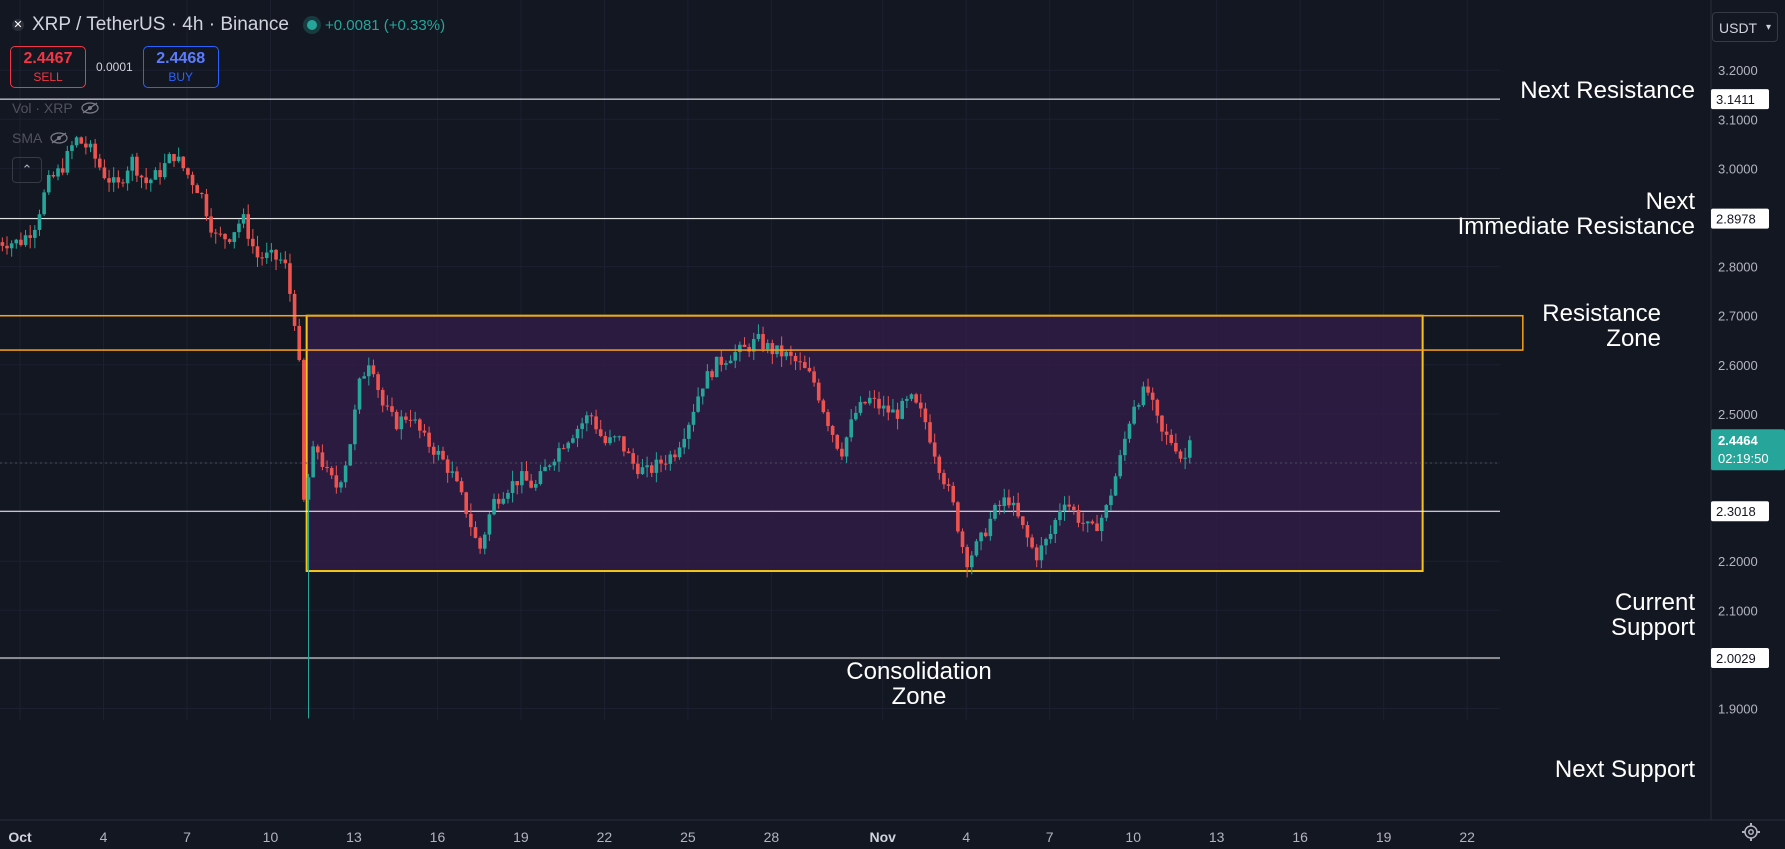 This screenshot has width=1785, height=849. What do you see at coordinates (59, 138) in the screenshot?
I see `eye-off-icon` at bounding box center [59, 138].